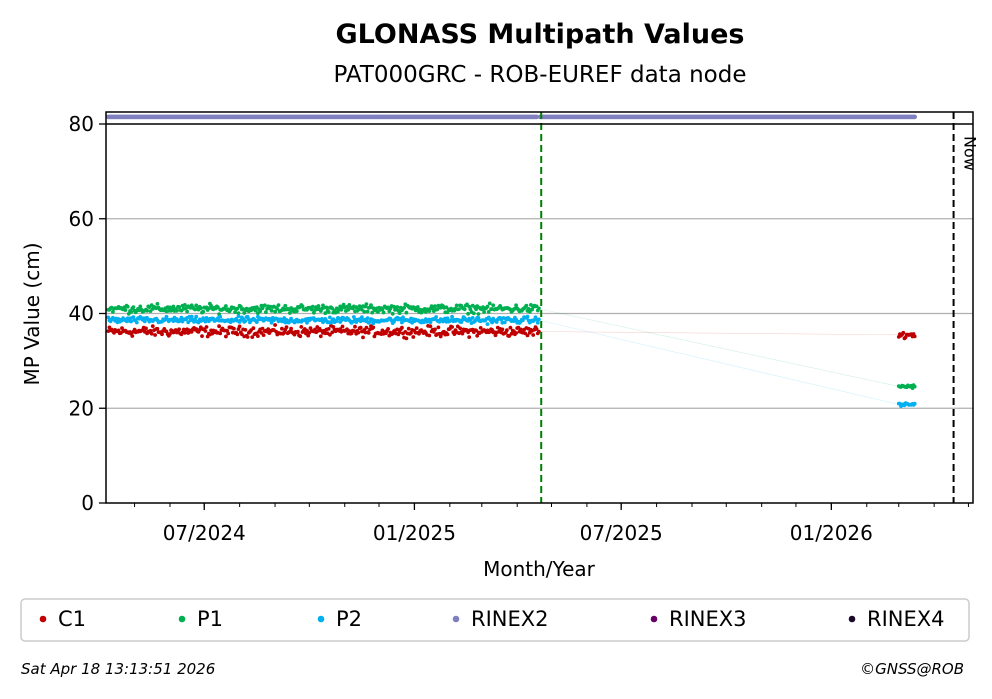  What do you see at coordinates (81, 314) in the screenshot?
I see `y-tick-label: 40` at bounding box center [81, 314].